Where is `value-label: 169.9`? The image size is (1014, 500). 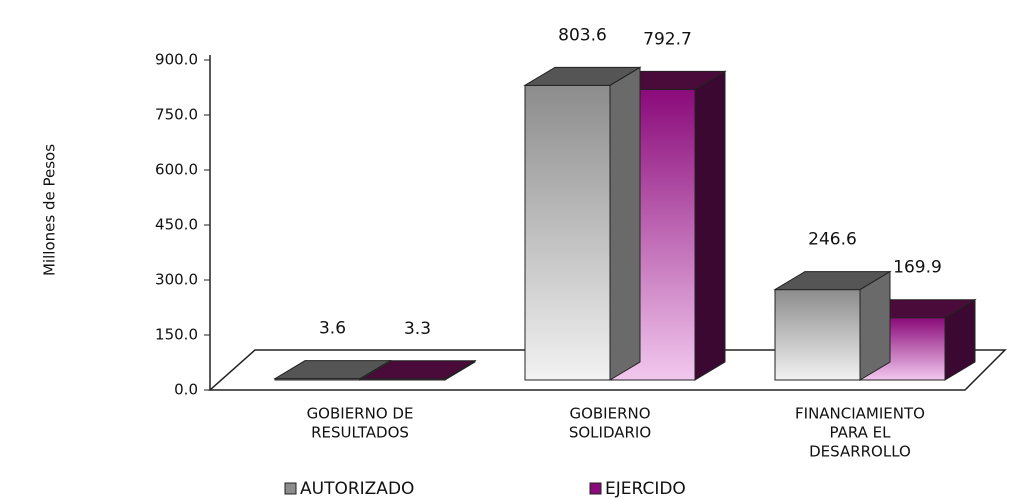 value-label: 169.9 is located at coordinates (917, 268).